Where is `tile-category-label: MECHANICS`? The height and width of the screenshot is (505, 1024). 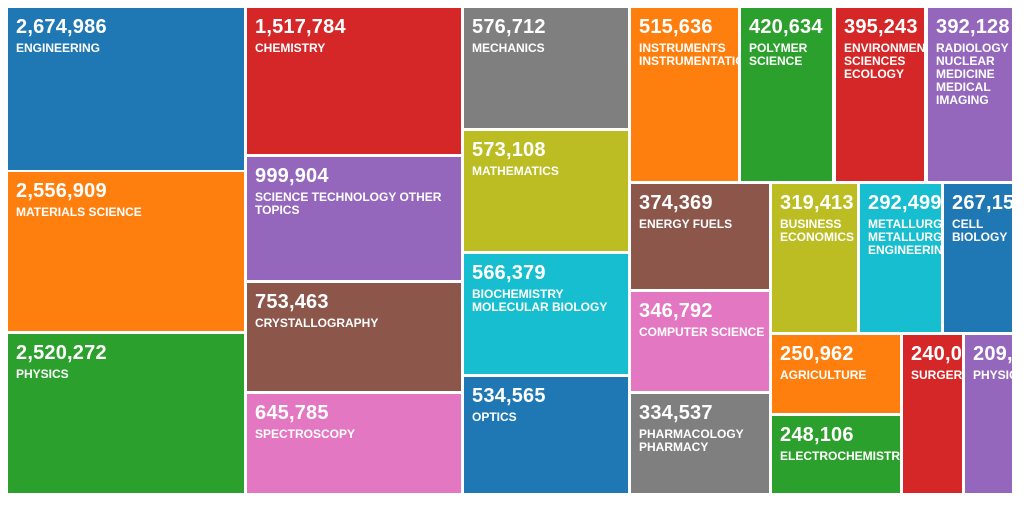
tile-category-label: MECHANICS is located at coordinates (508, 48).